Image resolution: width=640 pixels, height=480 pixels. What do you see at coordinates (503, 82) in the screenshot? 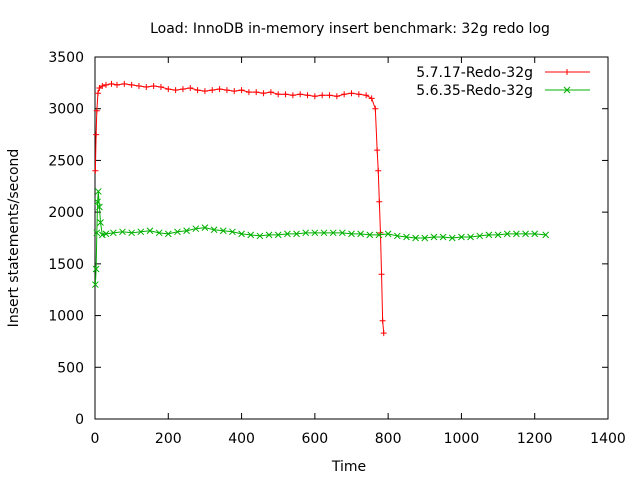
I see `legend: 5.7.17-Redo-32g 5.6.35-Redo-32g` at bounding box center [503, 82].